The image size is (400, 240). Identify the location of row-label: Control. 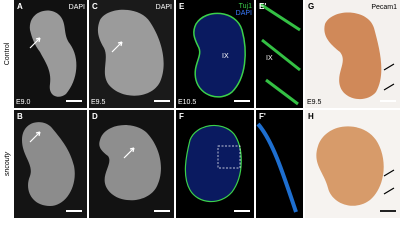
(7, 53).